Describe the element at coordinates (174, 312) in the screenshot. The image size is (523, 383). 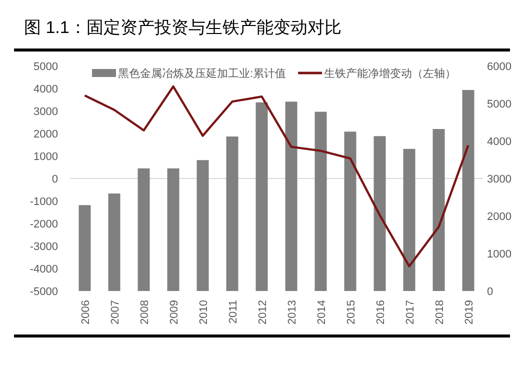
I see `x-tick-label: 2009` at that location.